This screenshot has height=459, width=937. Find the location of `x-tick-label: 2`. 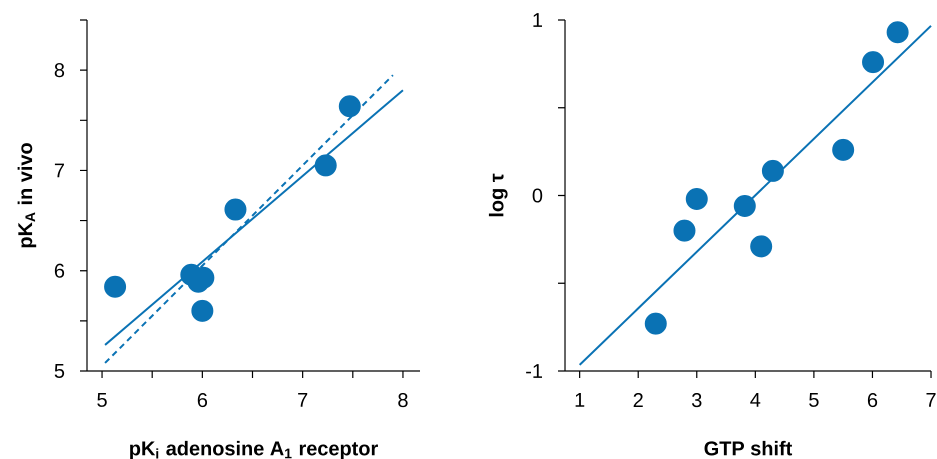

x-tick-label: 2 is located at coordinates (638, 400).